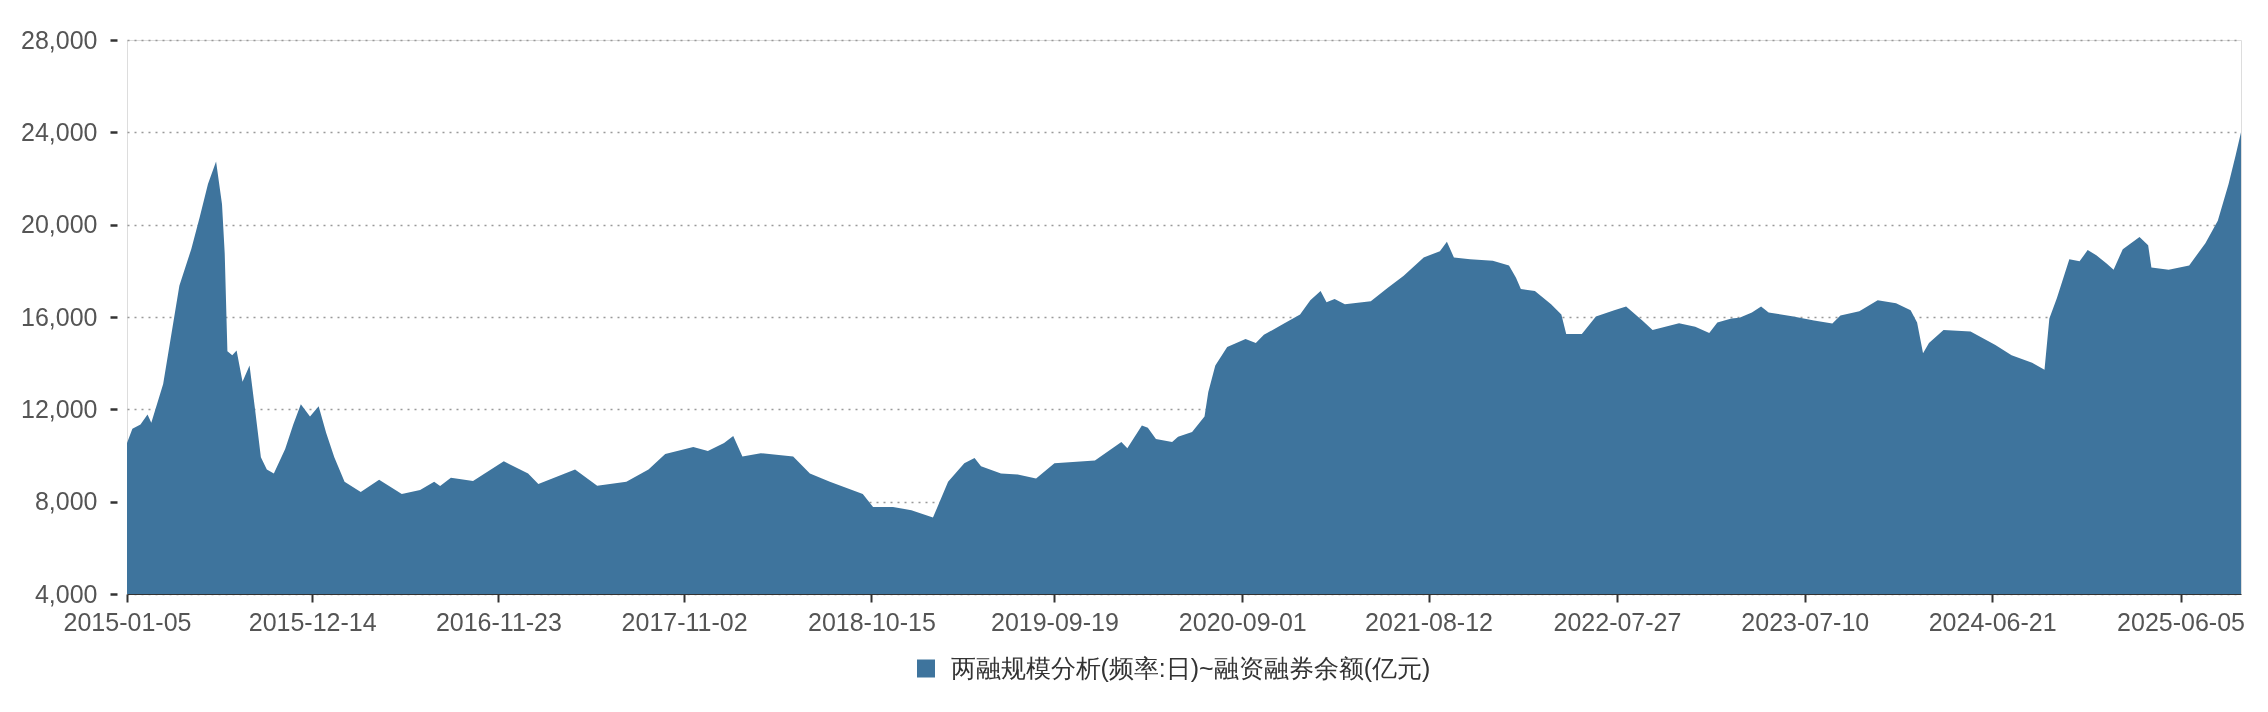  Describe the element at coordinates (2181, 621) in the screenshot. I see `x-tick-label: 2025-06-05` at that location.